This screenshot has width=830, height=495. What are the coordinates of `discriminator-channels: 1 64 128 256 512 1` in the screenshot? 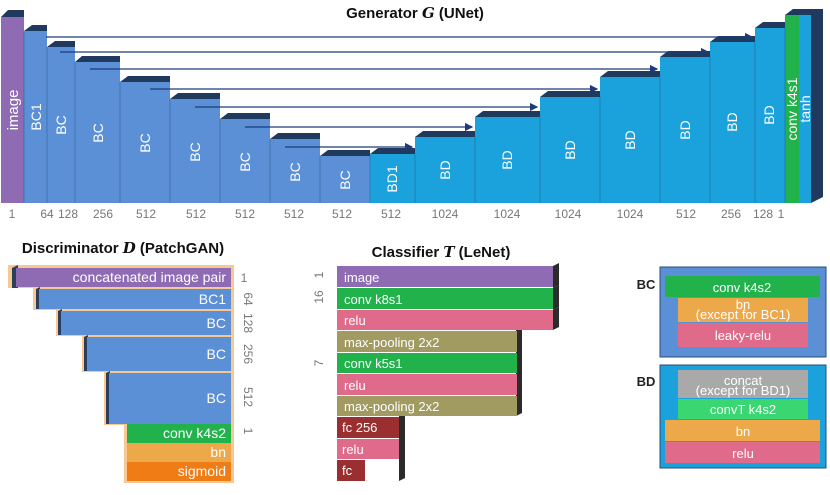 It's located at (248, 353).